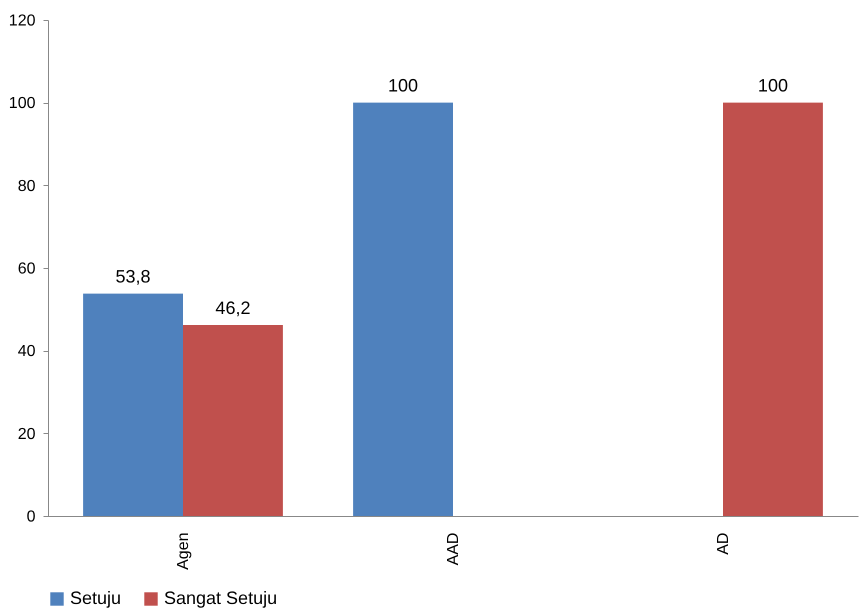 This screenshot has height=612, width=860. What do you see at coordinates (96, 598) in the screenshot?
I see `legend-label: Setuju` at bounding box center [96, 598].